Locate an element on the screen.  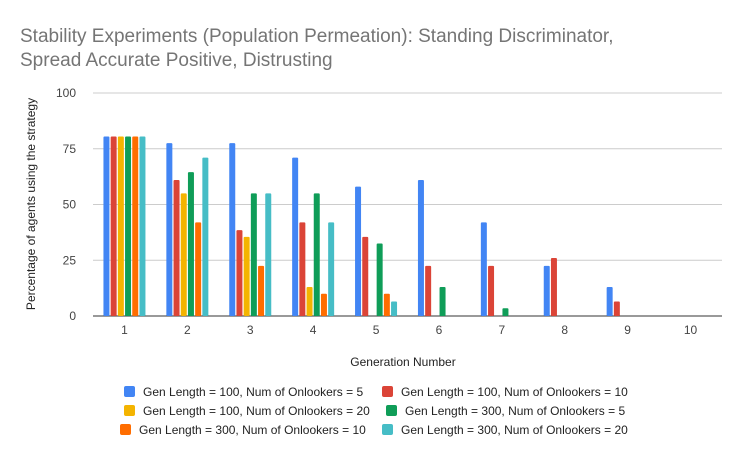
y-tick-label: 0 is located at coordinates (72, 316).